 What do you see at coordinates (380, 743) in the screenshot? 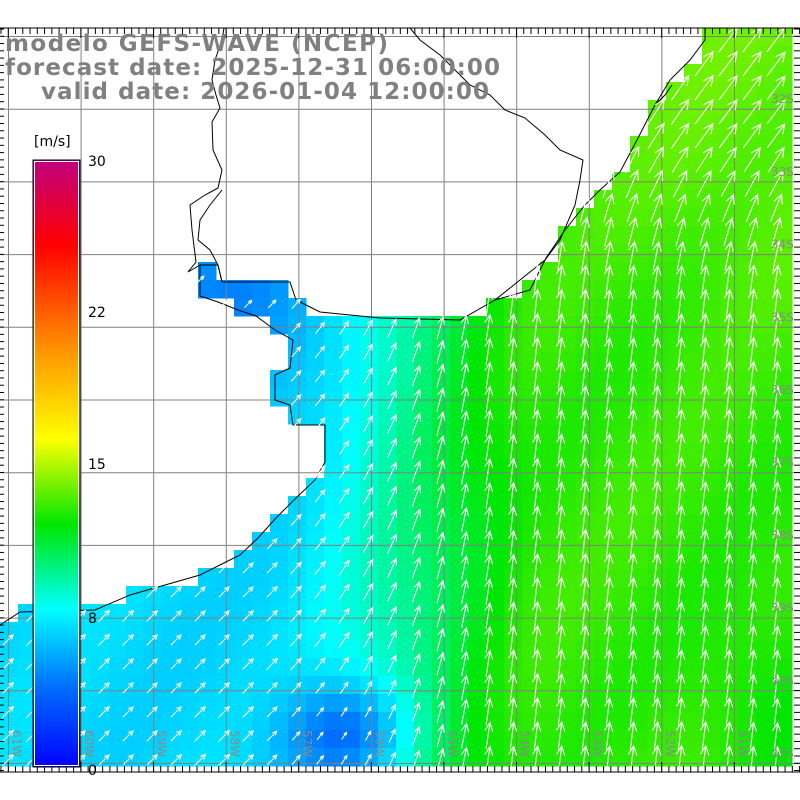
I see `longitude-label: 56W` at bounding box center [380, 743].